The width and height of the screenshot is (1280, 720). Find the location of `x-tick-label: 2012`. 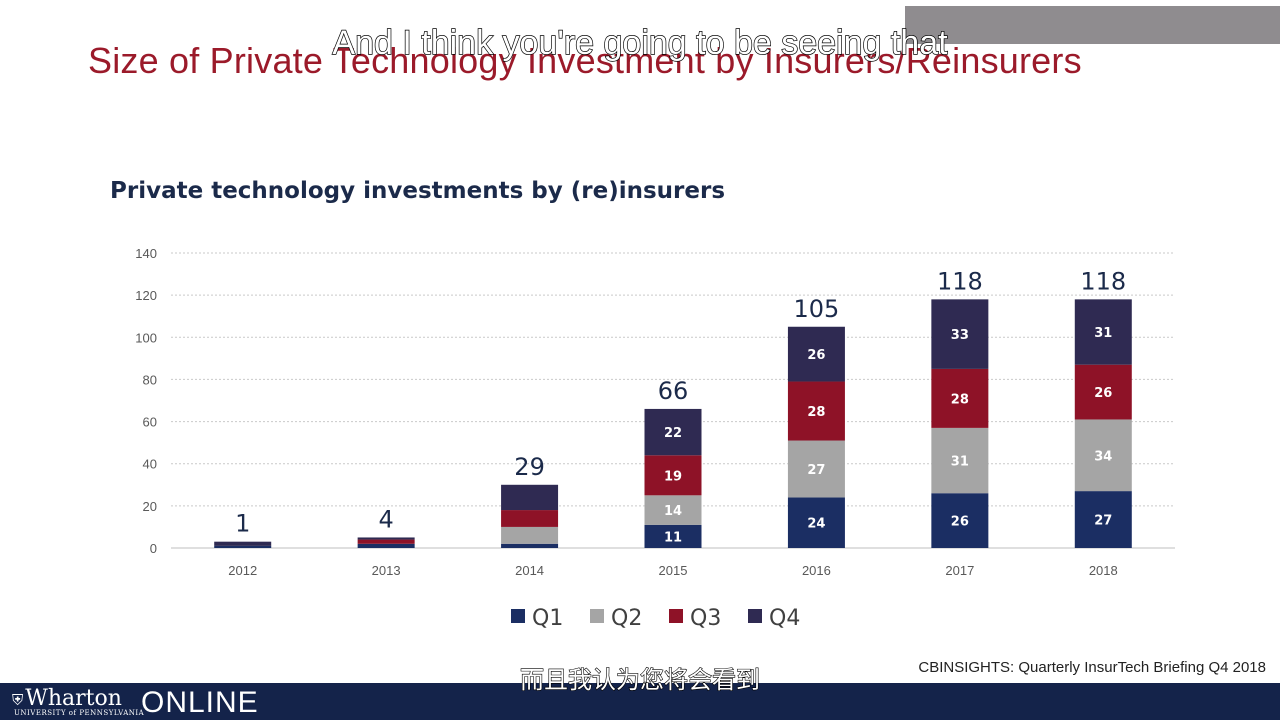

x-tick-label: 2012 is located at coordinates (242, 570).